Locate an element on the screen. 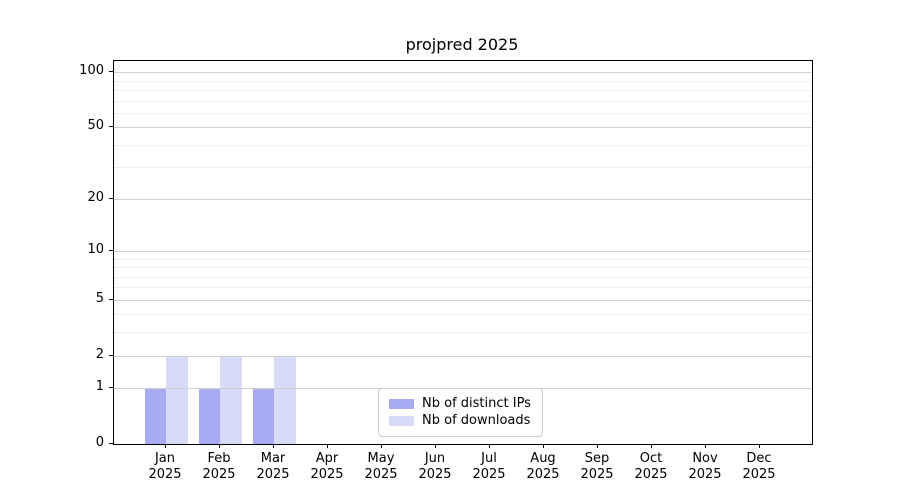 Image resolution: width=900 pixels, height=500 pixels. y-tick-label: 5 is located at coordinates (99, 298).